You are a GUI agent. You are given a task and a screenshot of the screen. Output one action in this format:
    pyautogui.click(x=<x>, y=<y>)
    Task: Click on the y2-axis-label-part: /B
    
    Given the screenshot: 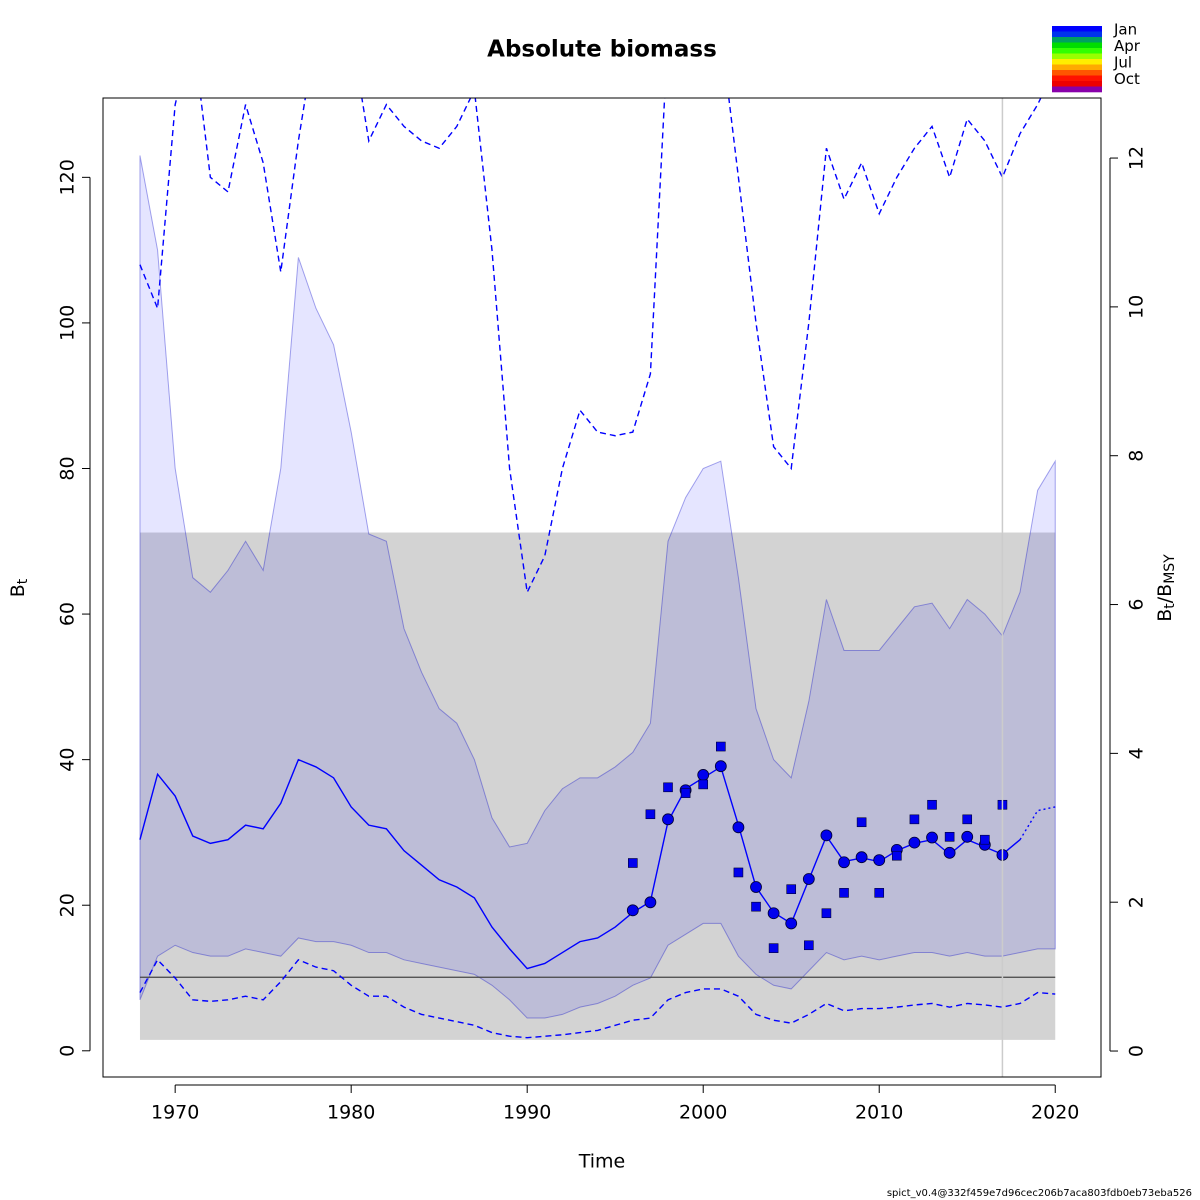 What is the action you would take?
    pyautogui.click(x=1165, y=593)
    